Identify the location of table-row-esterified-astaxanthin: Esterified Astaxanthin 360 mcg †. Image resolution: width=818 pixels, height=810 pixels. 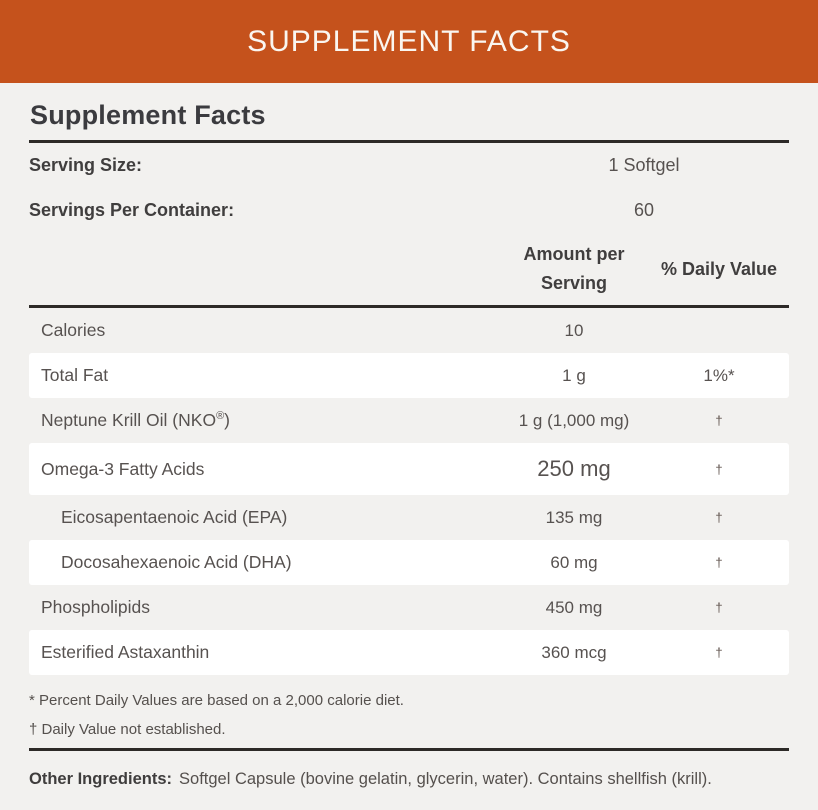
(409, 652).